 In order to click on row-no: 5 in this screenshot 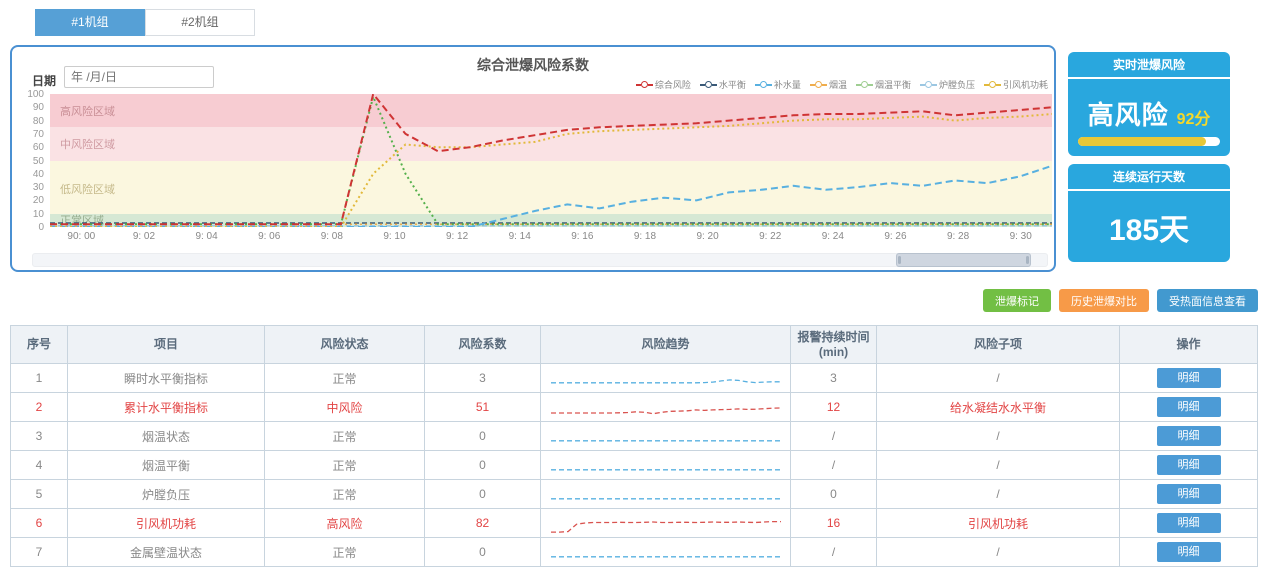, I will do `click(39, 494)`.